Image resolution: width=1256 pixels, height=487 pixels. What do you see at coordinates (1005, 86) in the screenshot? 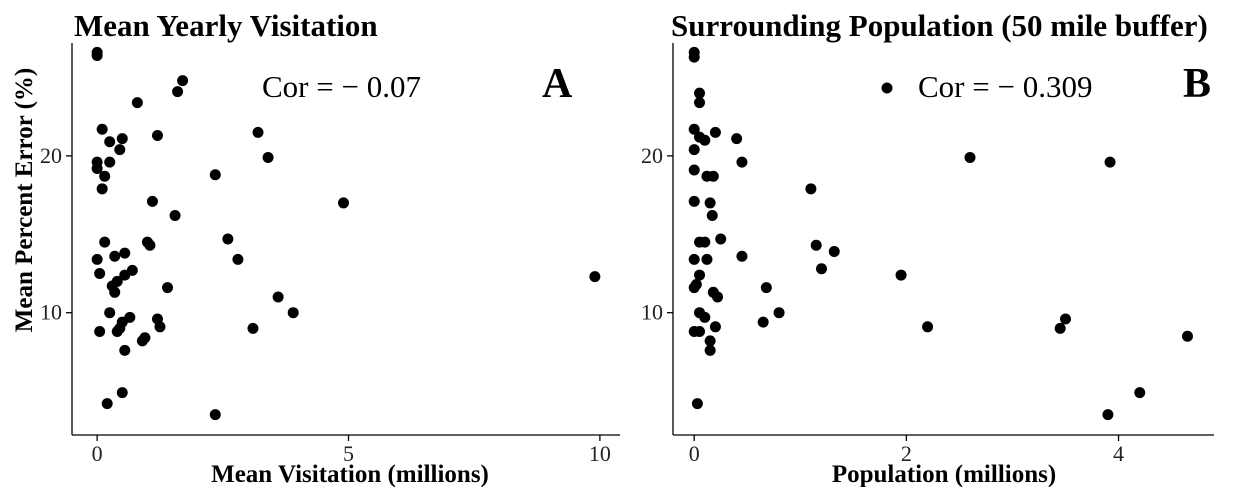
I see `panel-b-correlation: Cor = − 0.309` at bounding box center [1005, 86].